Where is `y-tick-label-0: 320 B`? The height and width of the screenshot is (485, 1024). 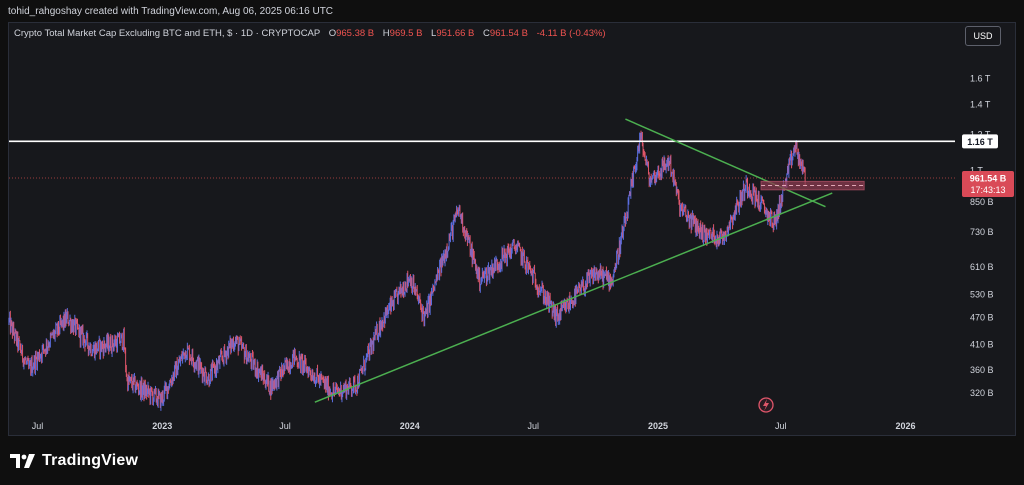
y-tick-label-0: 320 B is located at coordinates (982, 393).